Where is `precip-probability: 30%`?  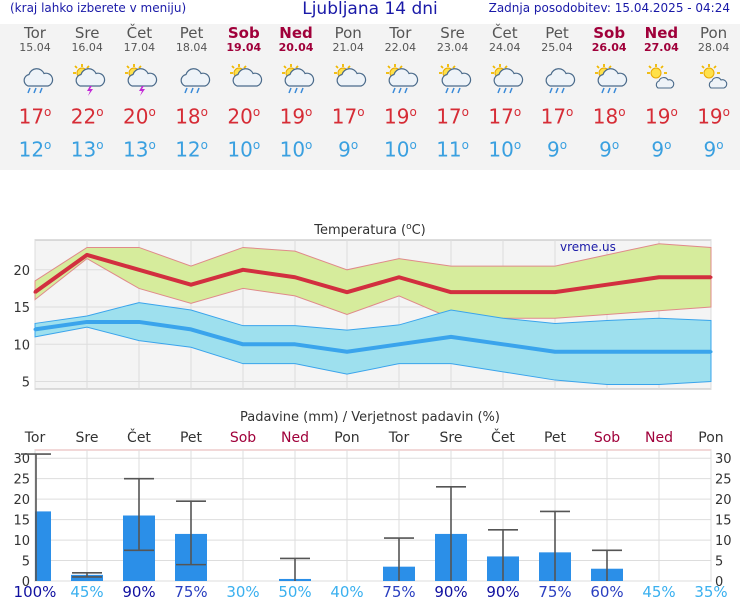 precip-probability: 30% is located at coordinates (242, 591).